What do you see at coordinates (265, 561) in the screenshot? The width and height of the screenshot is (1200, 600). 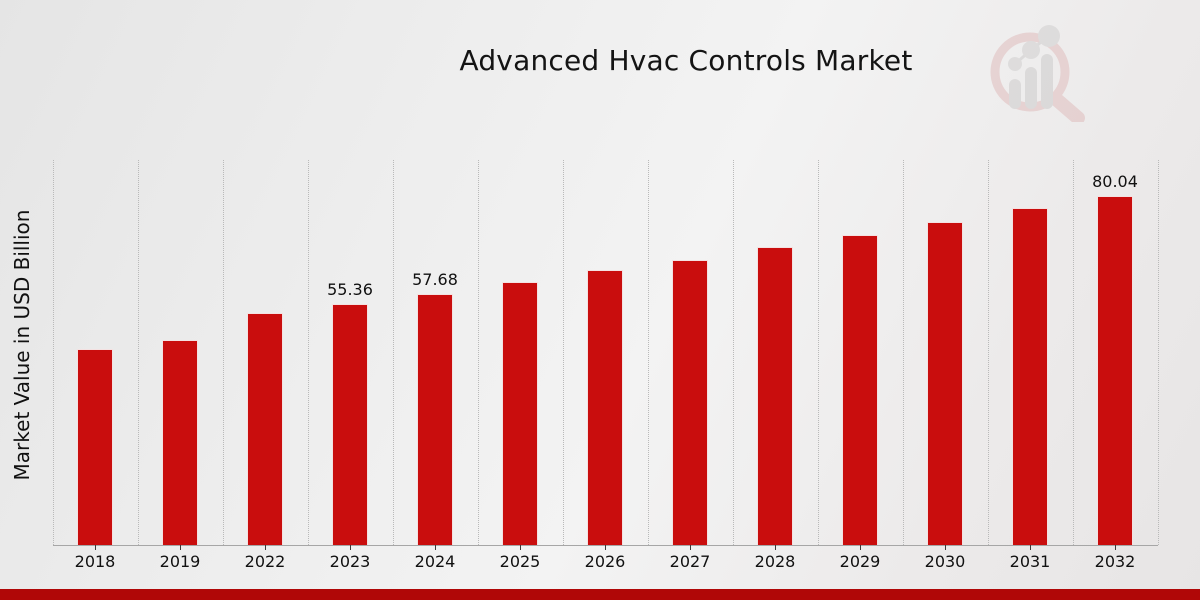 I see `x-tick-label: 2022` at bounding box center [265, 561].